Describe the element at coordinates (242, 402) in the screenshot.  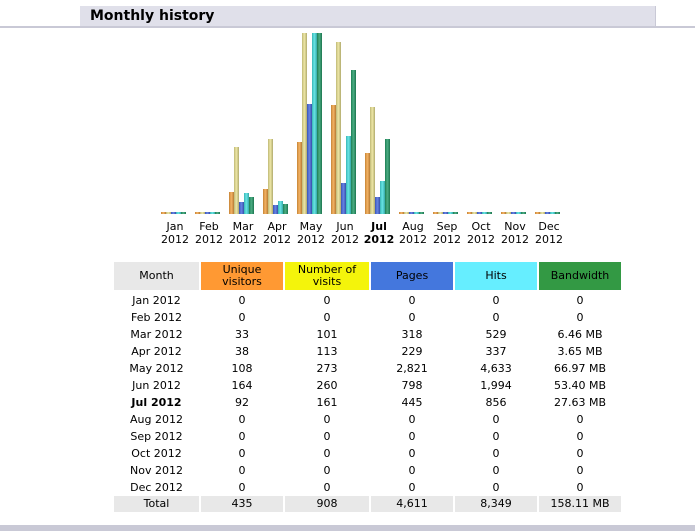
I see `cell-unique-visitors: 92` at that location.